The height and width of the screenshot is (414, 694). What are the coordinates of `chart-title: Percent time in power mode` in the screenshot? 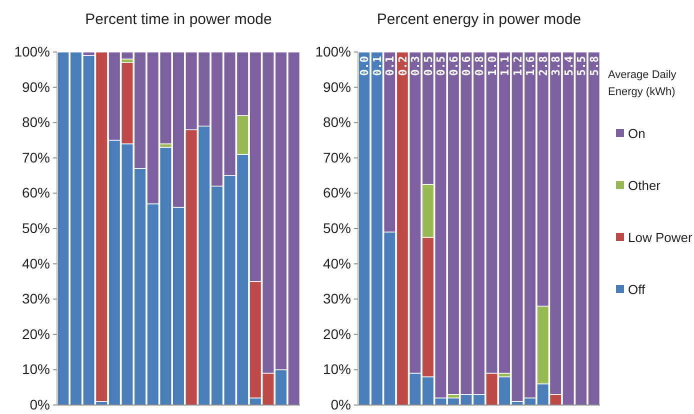 It's located at (178, 19).